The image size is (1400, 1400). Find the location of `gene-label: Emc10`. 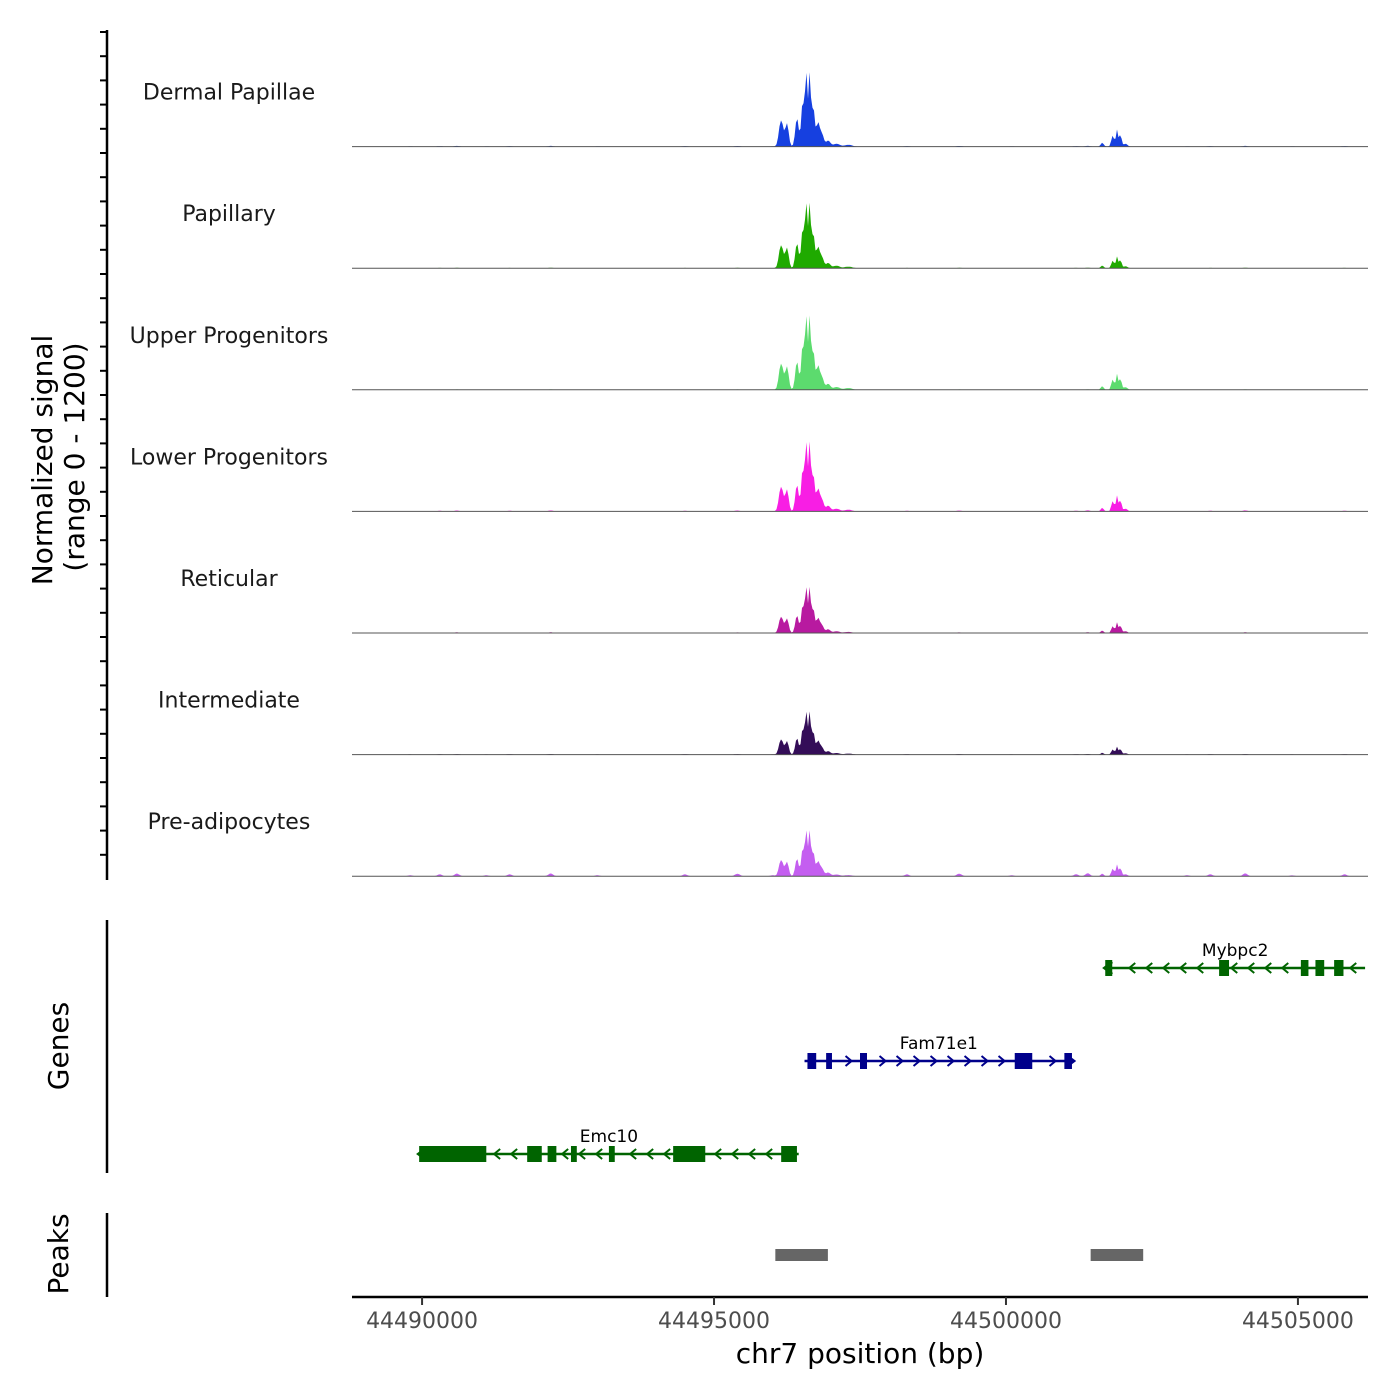

gene-label: Emc10 is located at coordinates (609, 1137).